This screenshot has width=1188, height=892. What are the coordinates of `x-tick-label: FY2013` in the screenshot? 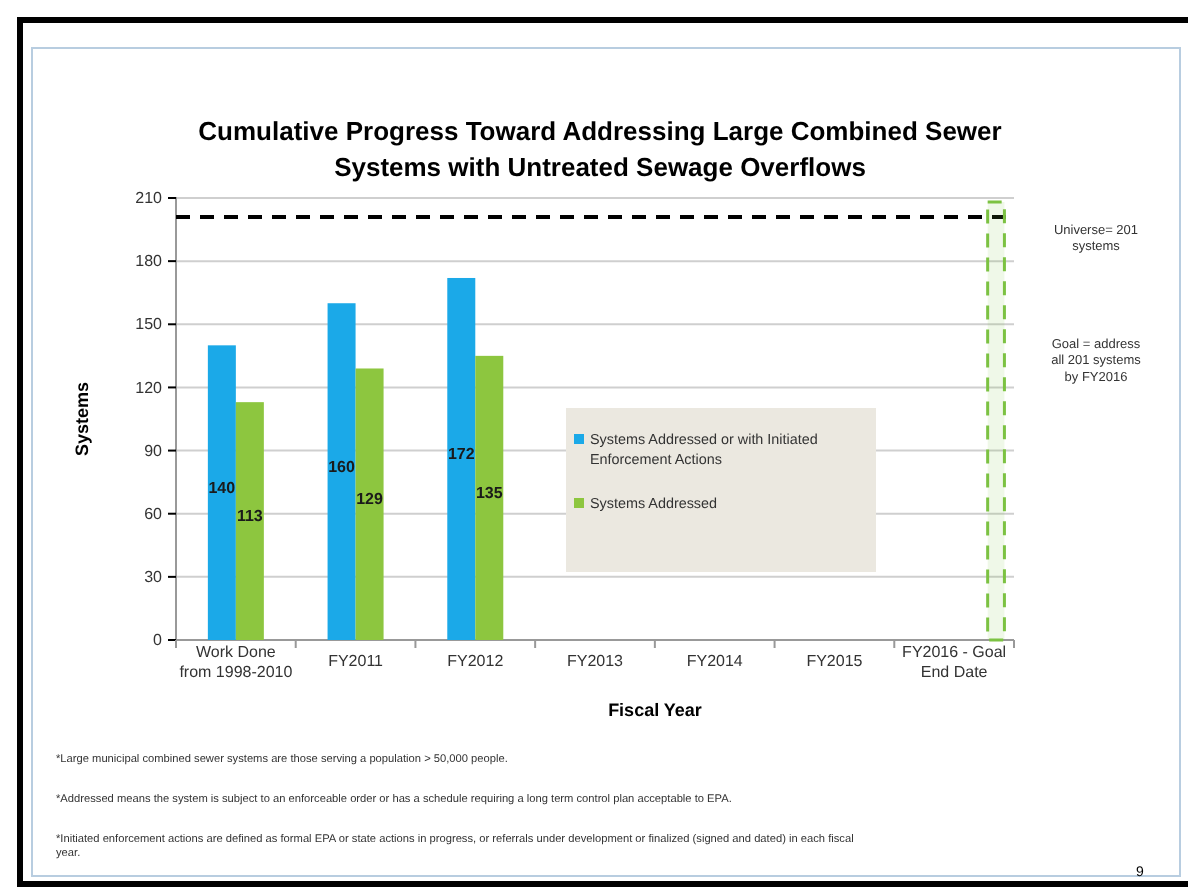 It's located at (595, 661).